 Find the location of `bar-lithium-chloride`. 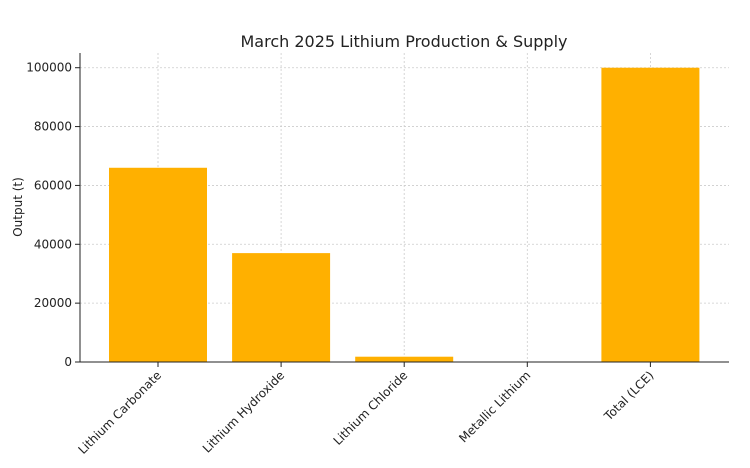

bar-lithium-chloride is located at coordinates (404, 359).